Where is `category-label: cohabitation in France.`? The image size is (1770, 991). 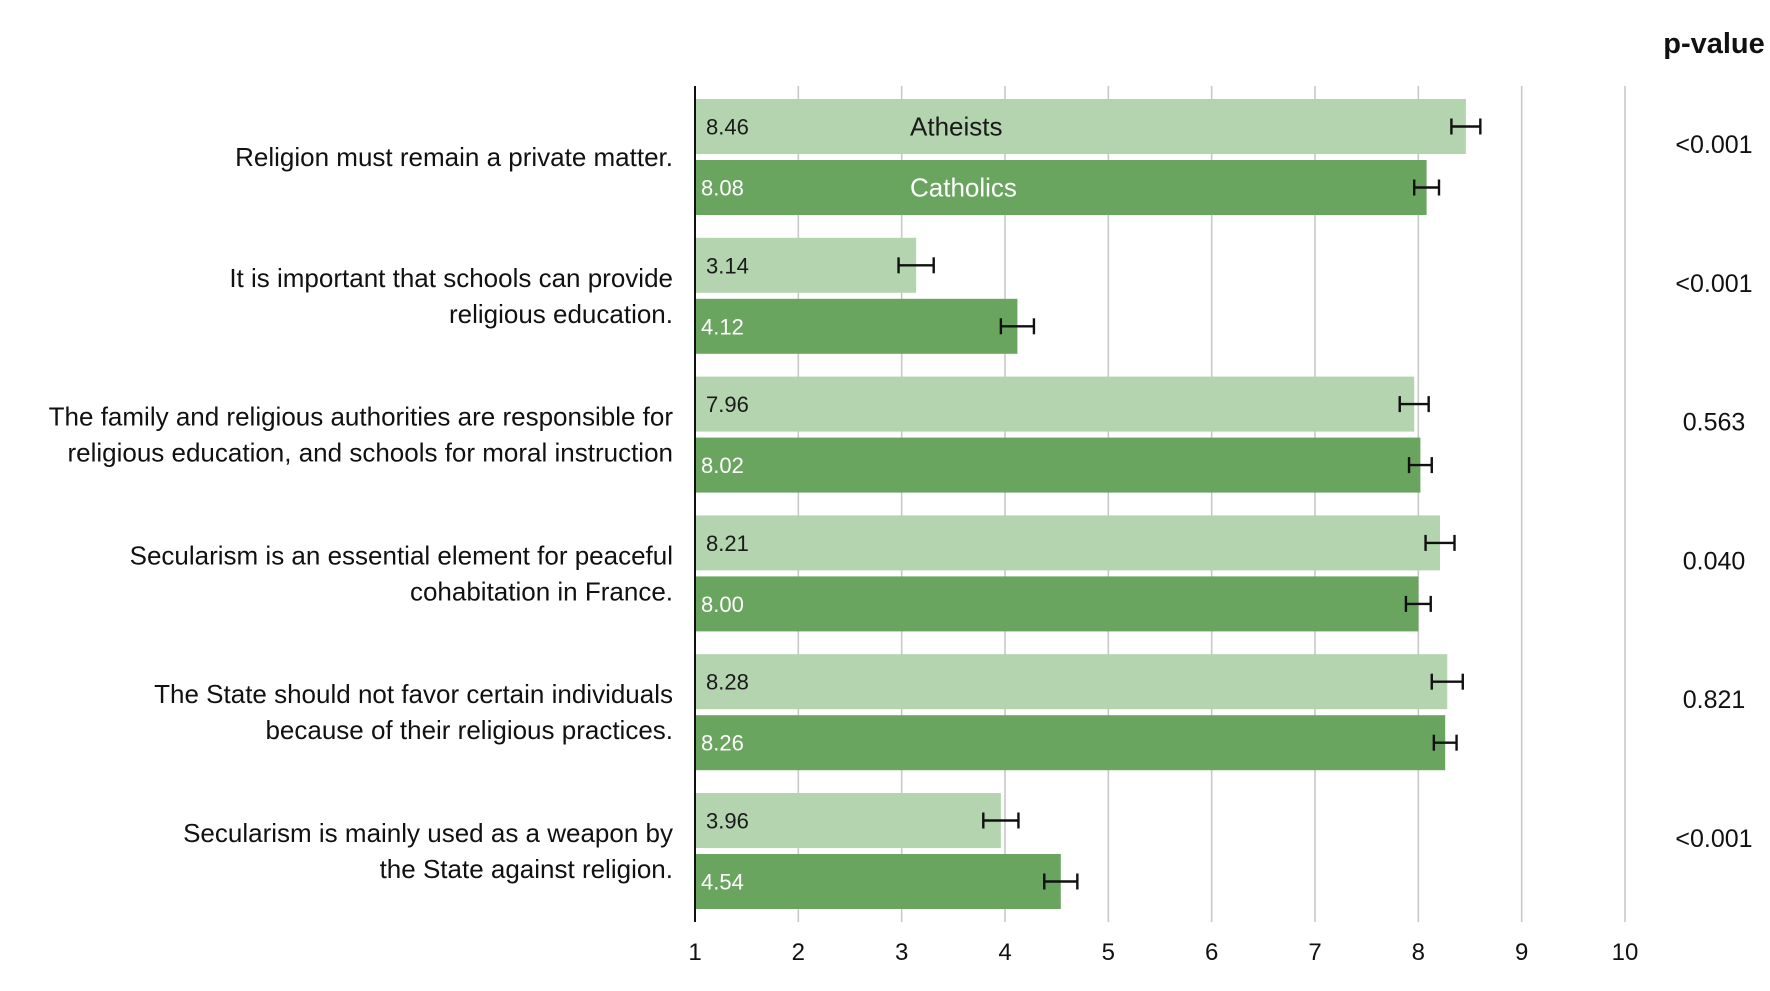 category-label: cohabitation in France. is located at coordinates (541, 591).